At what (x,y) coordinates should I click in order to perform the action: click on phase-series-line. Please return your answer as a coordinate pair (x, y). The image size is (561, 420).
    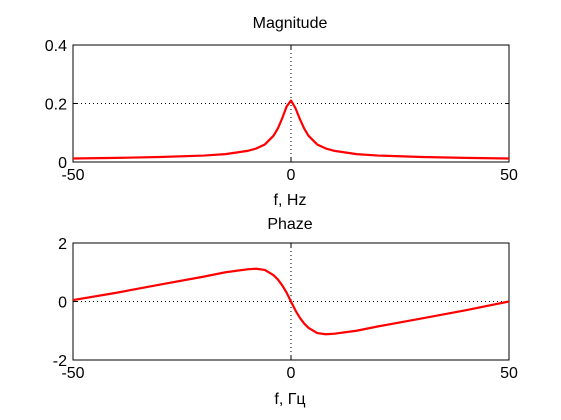
    Looking at the image, I should click on (291, 301).